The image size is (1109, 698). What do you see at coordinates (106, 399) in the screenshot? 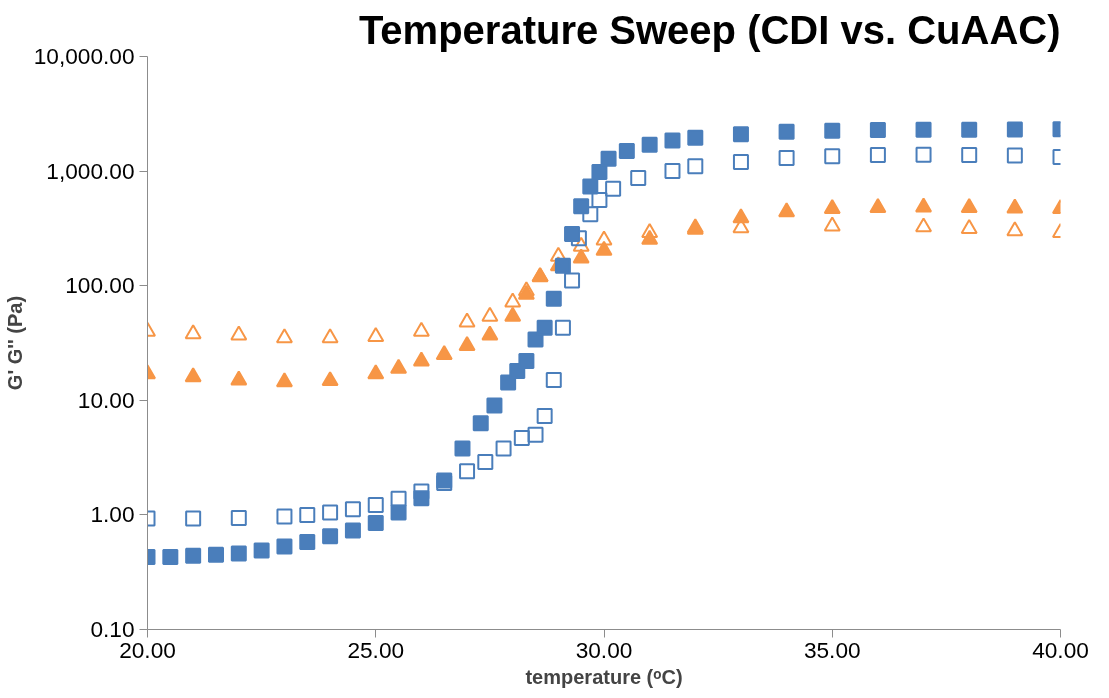
I see `y-tick-label: 10.00` at bounding box center [106, 399].